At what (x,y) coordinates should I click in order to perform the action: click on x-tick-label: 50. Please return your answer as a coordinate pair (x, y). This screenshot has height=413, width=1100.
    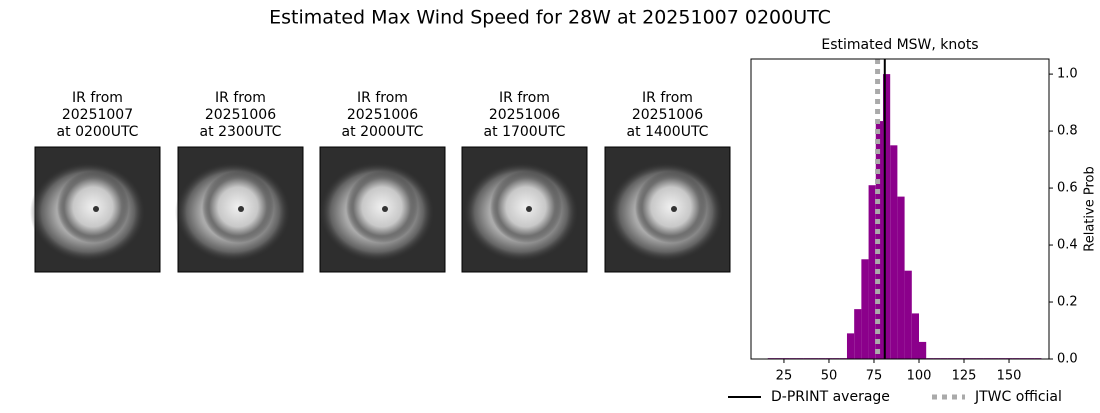
    Looking at the image, I should click on (829, 376).